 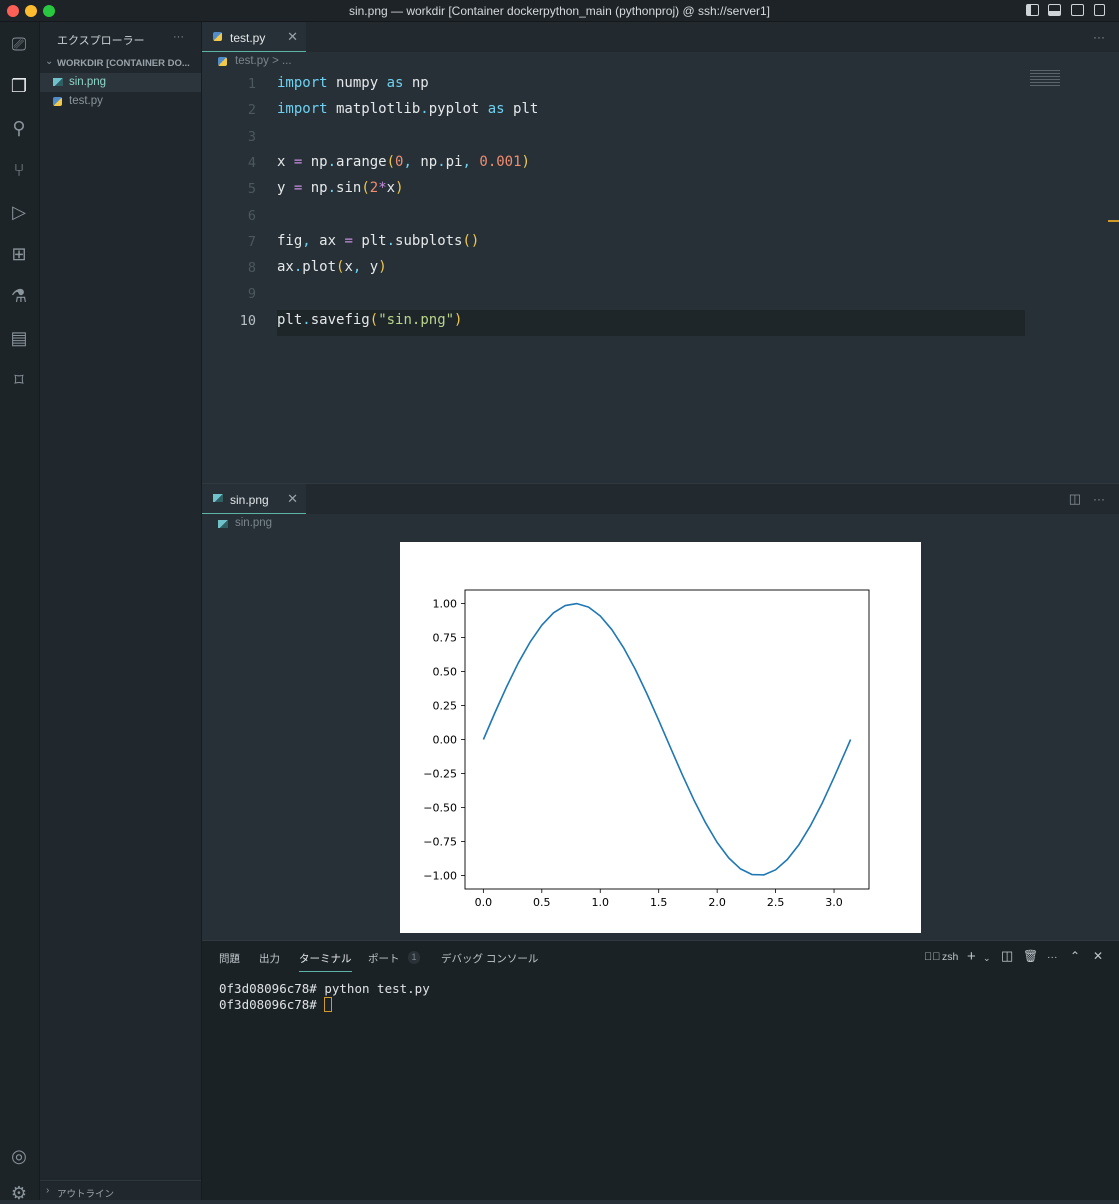 I want to click on code-token: ax, so click(x=285, y=267).